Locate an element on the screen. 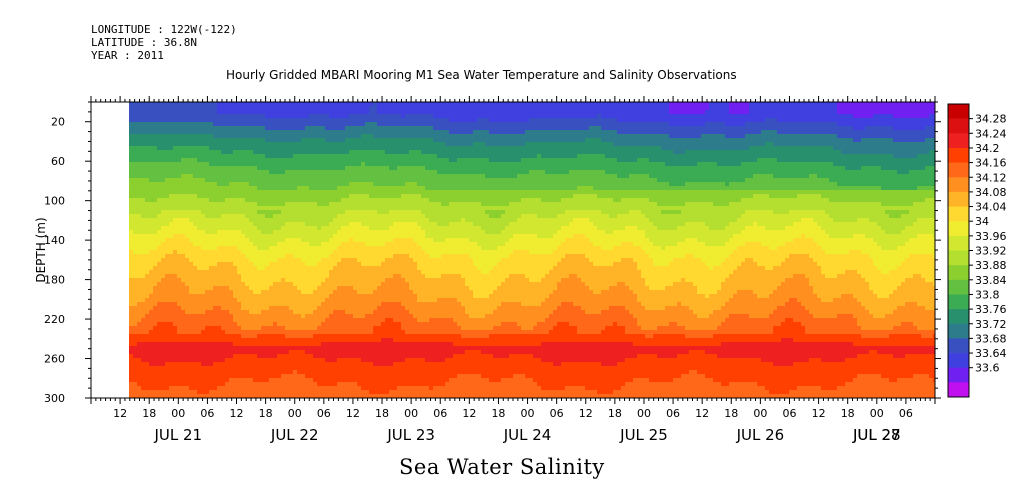  colorbar-label: 34.12 is located at coordinates (991, 177).